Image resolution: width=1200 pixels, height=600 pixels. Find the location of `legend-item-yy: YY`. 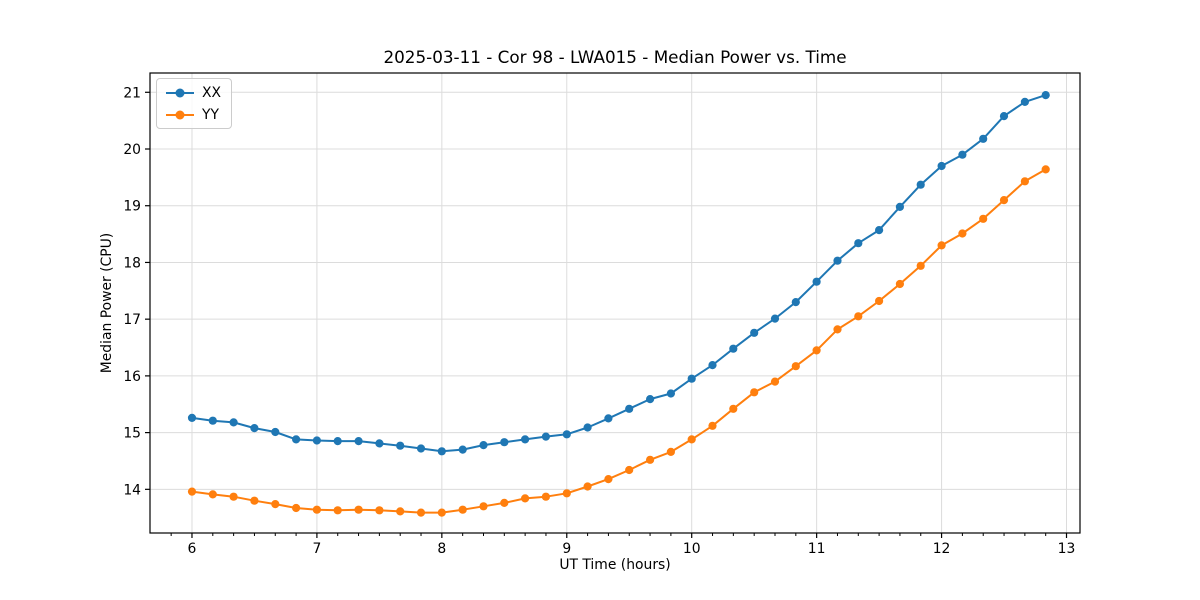

legend-item-yy: YY is located at coordinates (193, 114).